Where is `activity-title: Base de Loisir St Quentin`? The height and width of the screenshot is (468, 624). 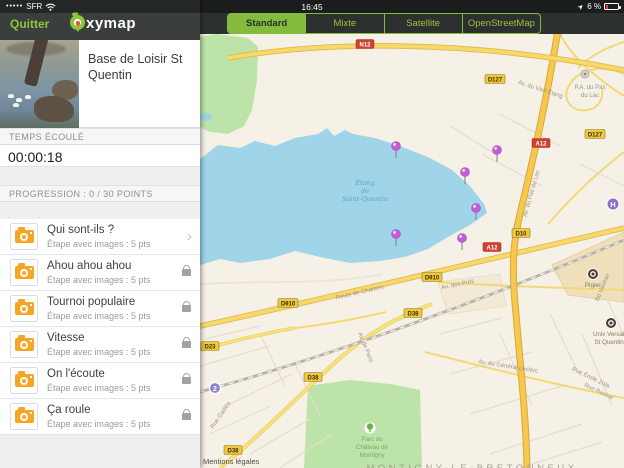
activity-title: Base de Loisir St Quentin is located at coordinates (135, 67).